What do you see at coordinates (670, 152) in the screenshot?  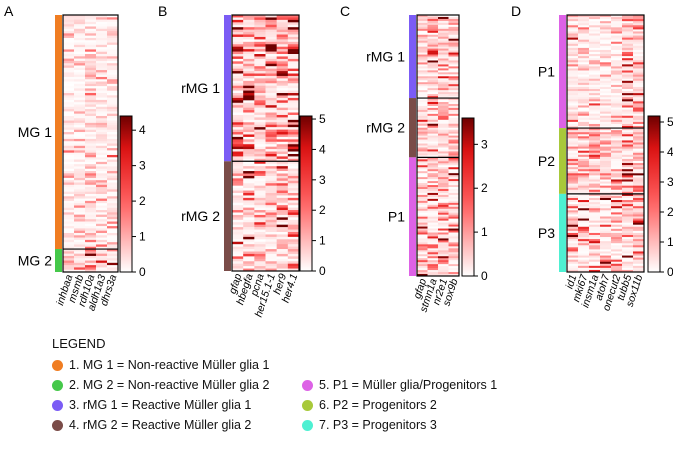 I see `colorbar-tick-label: 4` at bounding box center [670, 152].